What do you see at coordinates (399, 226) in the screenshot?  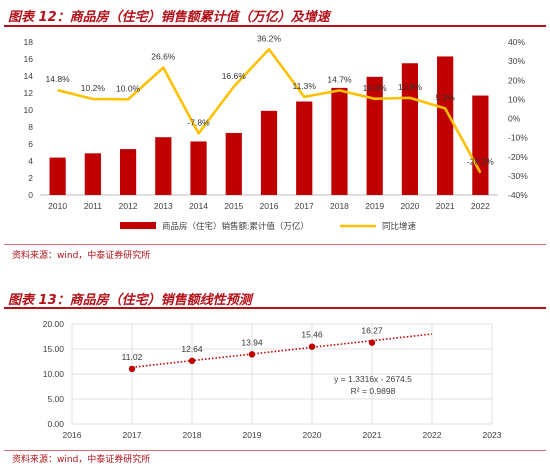 I see `legend-line-label: 同比增速` at bounding box center [399, 226].